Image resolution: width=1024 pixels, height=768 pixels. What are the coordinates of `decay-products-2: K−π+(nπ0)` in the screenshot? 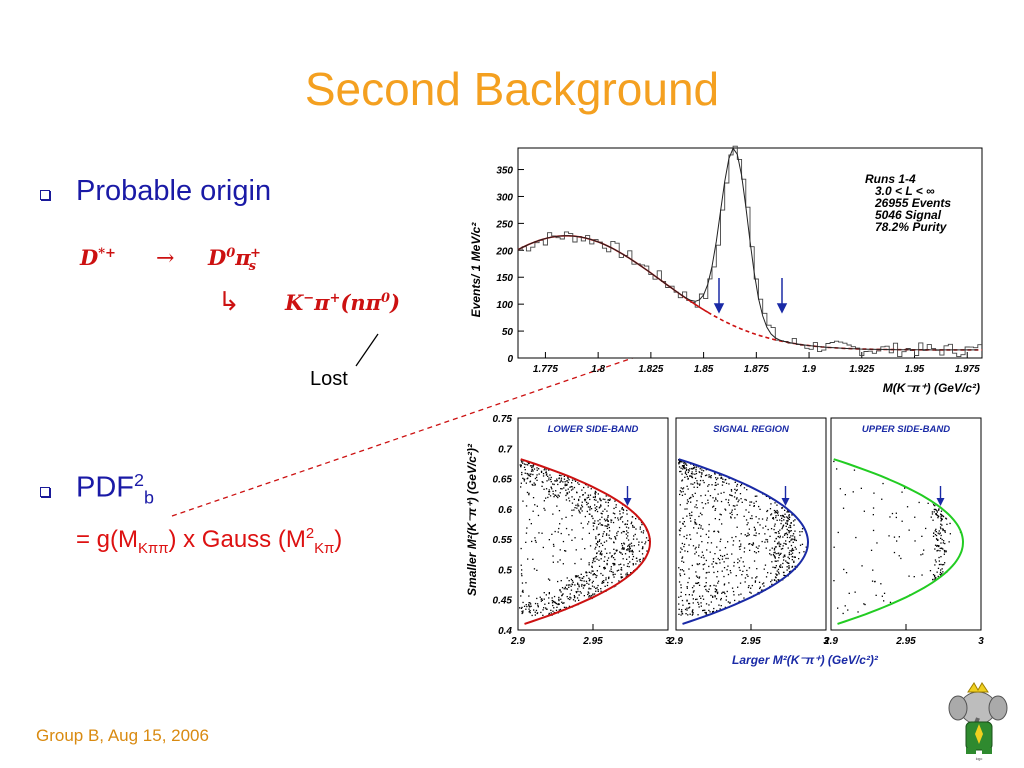 It's located at (342, 302).